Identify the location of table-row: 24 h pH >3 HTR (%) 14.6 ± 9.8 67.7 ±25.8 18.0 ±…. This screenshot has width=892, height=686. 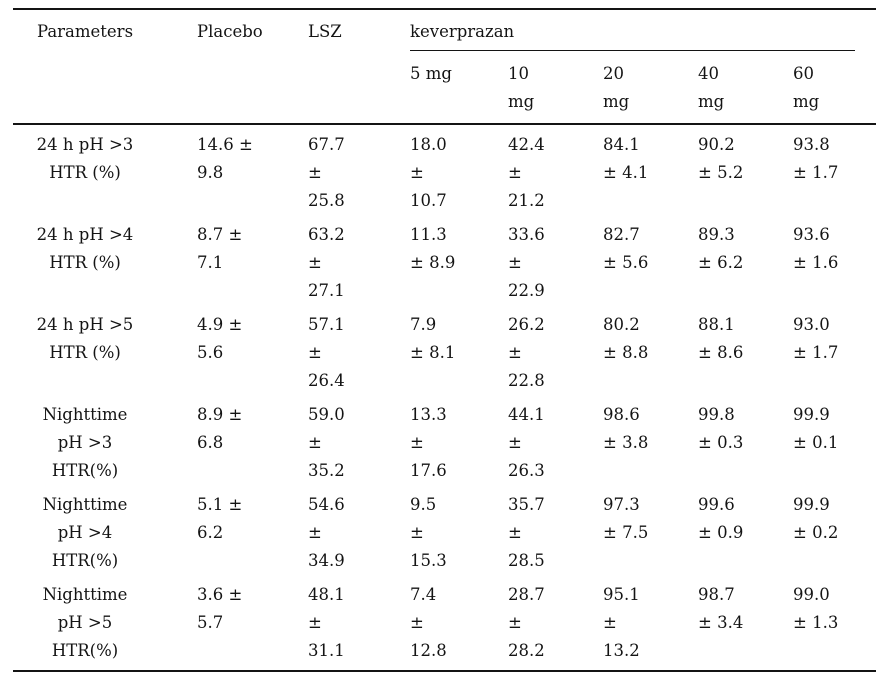
(444, 169).